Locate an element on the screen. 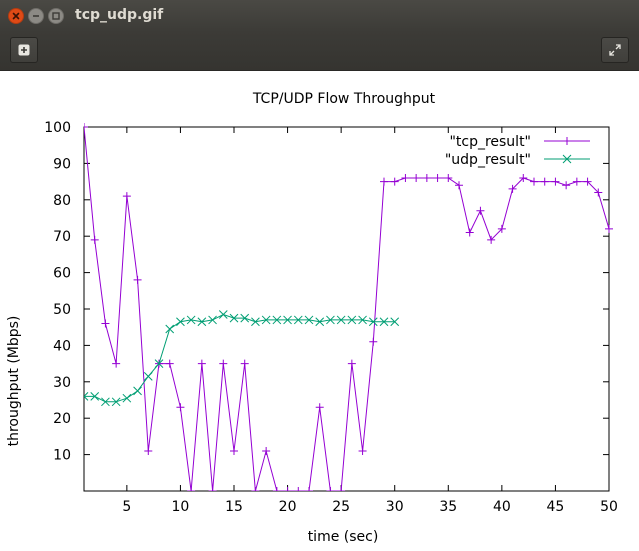  minimize-button is located at coordinates (36, 16).